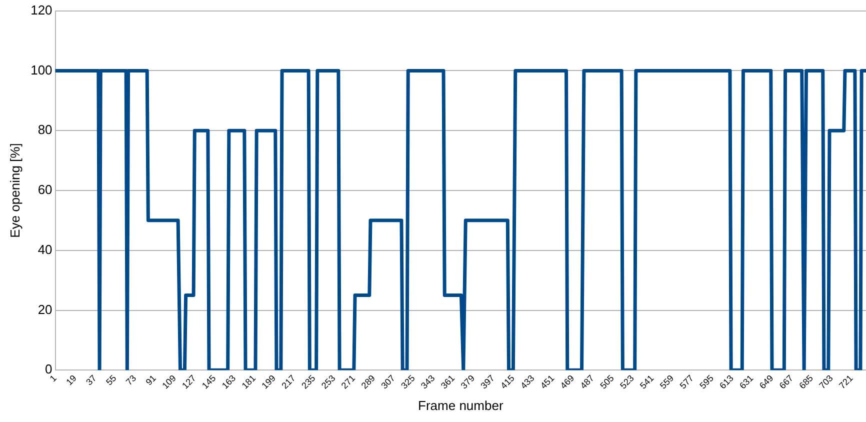 The image size is (866, 422). I want to click on x-tick-label: 415, so click(507, 382).